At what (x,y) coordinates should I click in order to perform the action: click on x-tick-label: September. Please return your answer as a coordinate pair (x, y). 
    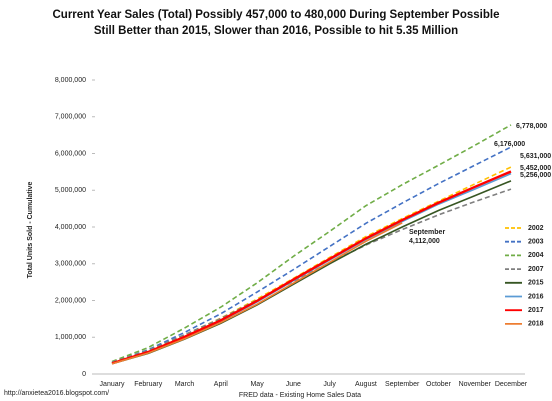
    Looking at the image, I should click on (402, 384).